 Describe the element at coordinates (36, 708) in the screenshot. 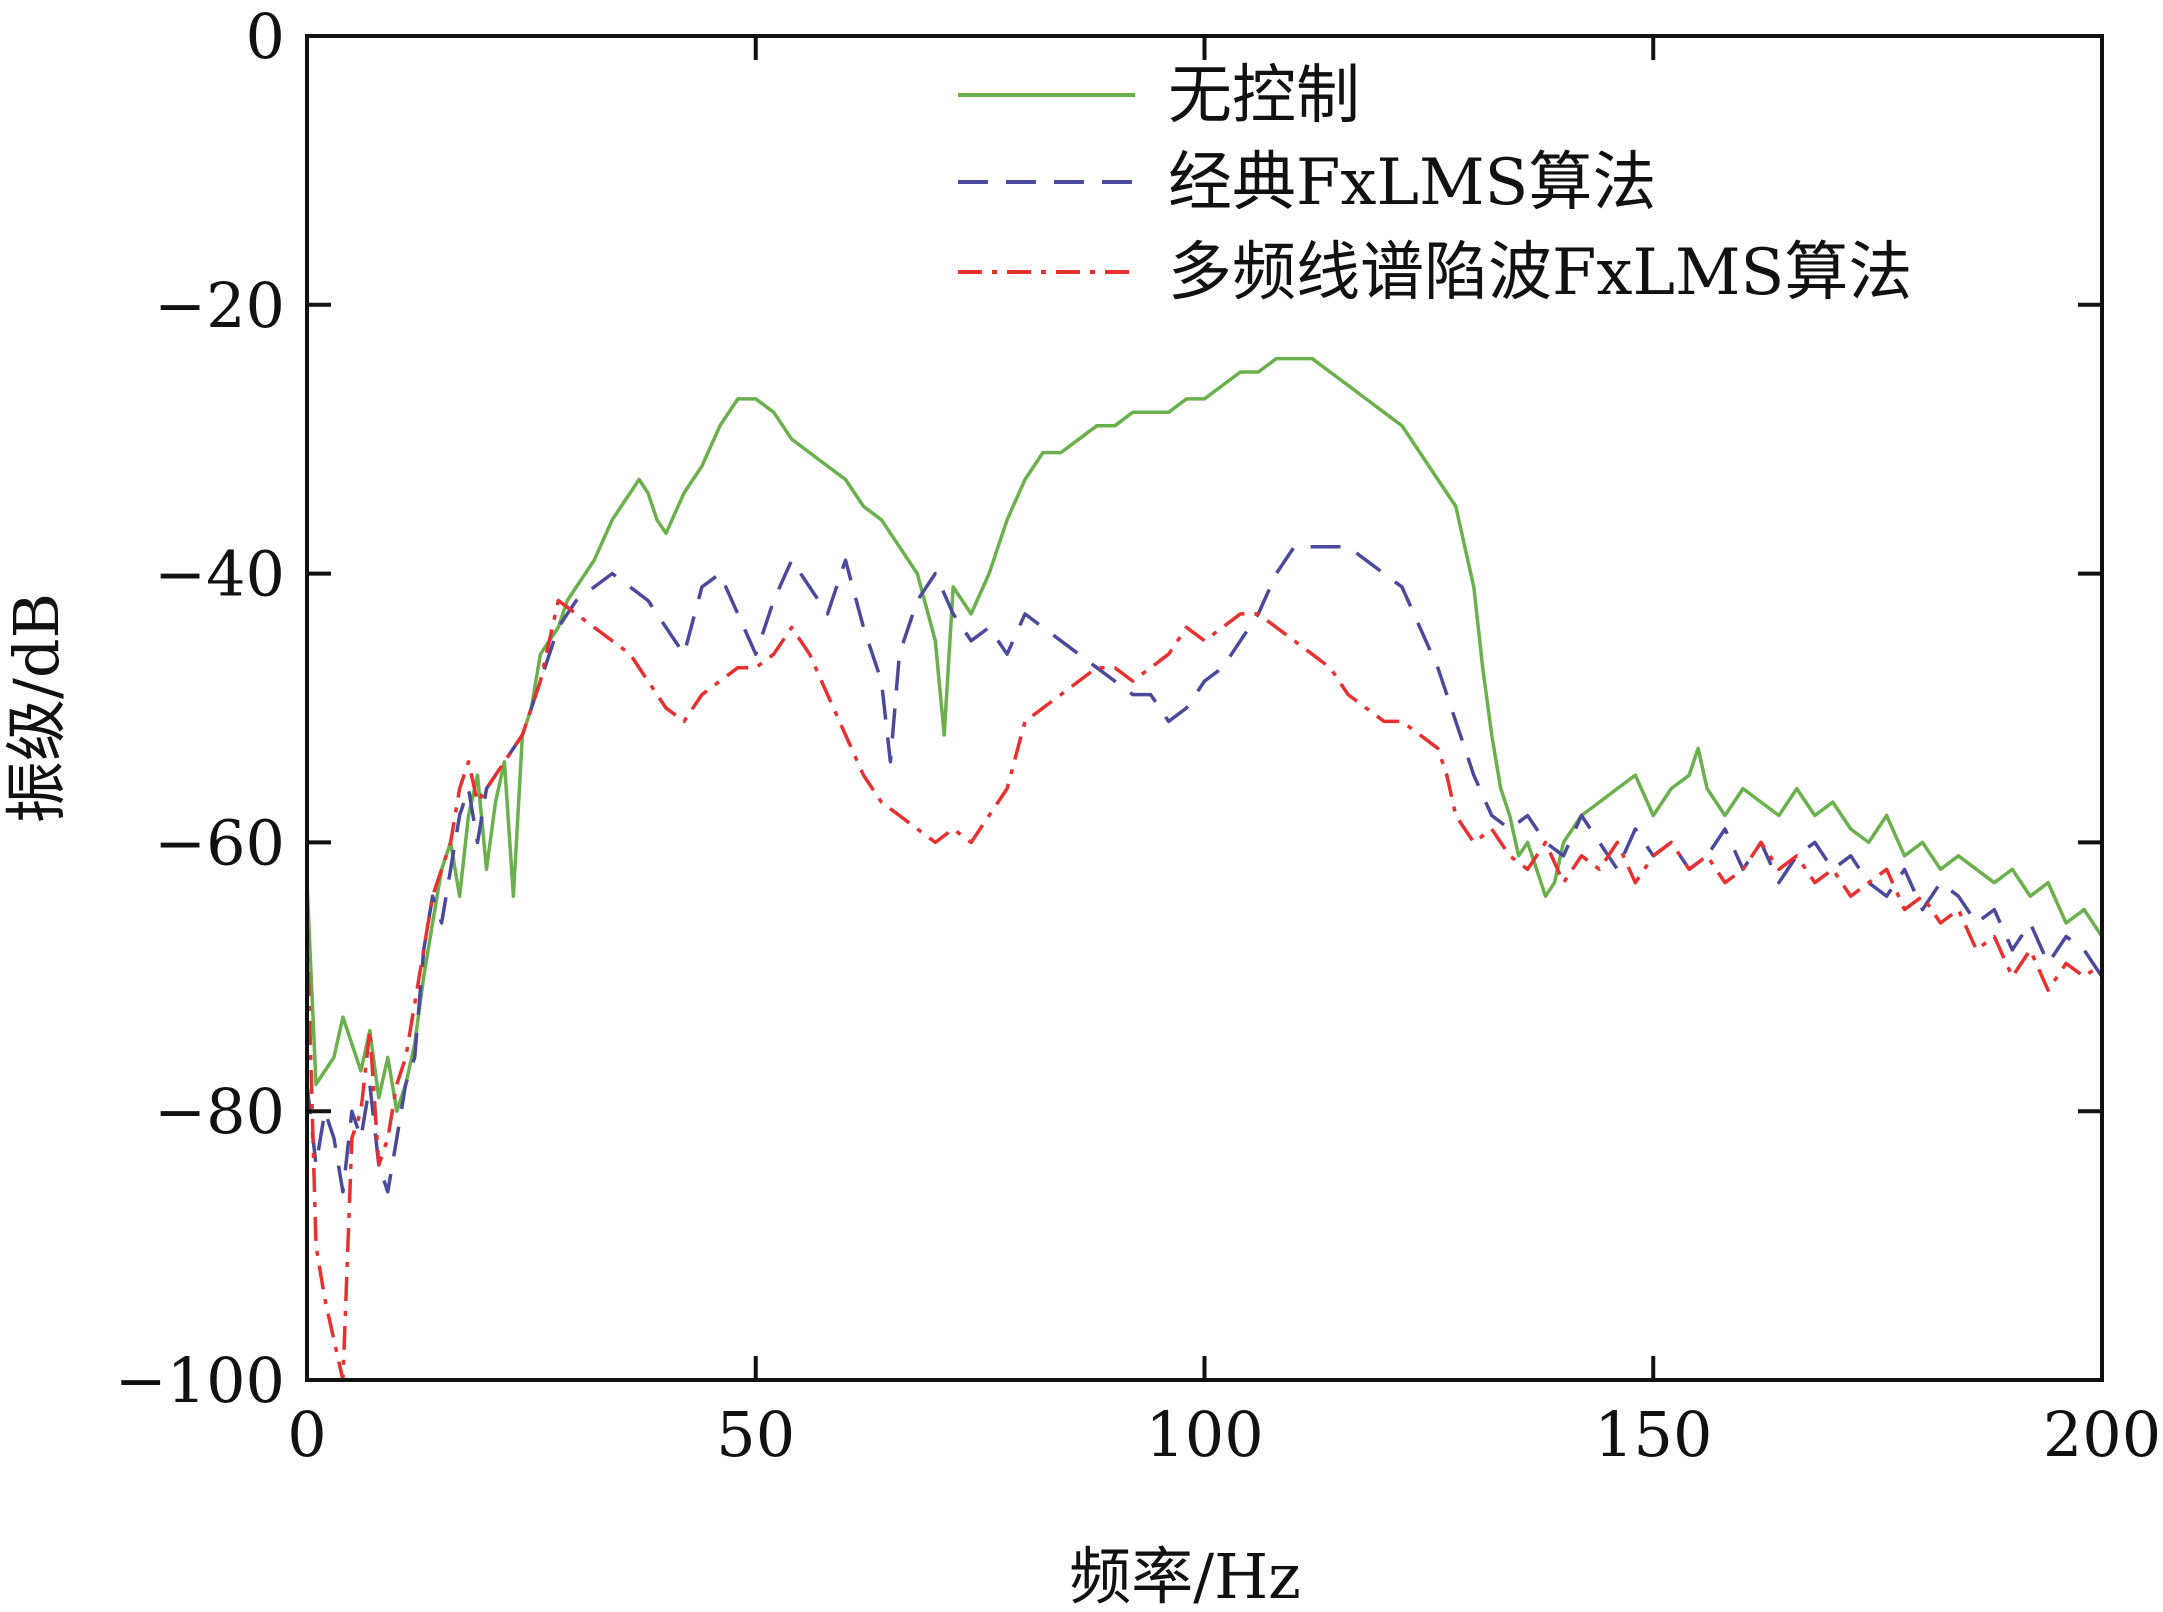

I see `y-axis-title: 振级/dB` at that location.